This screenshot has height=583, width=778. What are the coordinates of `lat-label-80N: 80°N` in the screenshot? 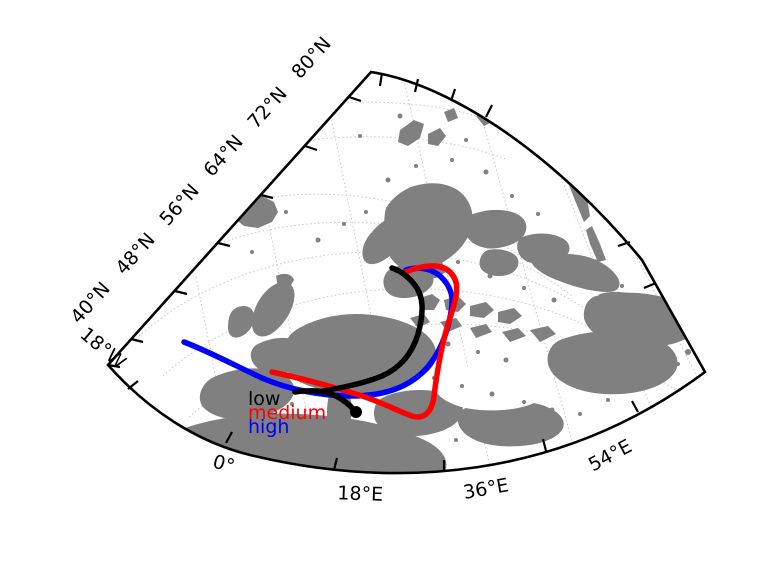 It's located at (311, 58).